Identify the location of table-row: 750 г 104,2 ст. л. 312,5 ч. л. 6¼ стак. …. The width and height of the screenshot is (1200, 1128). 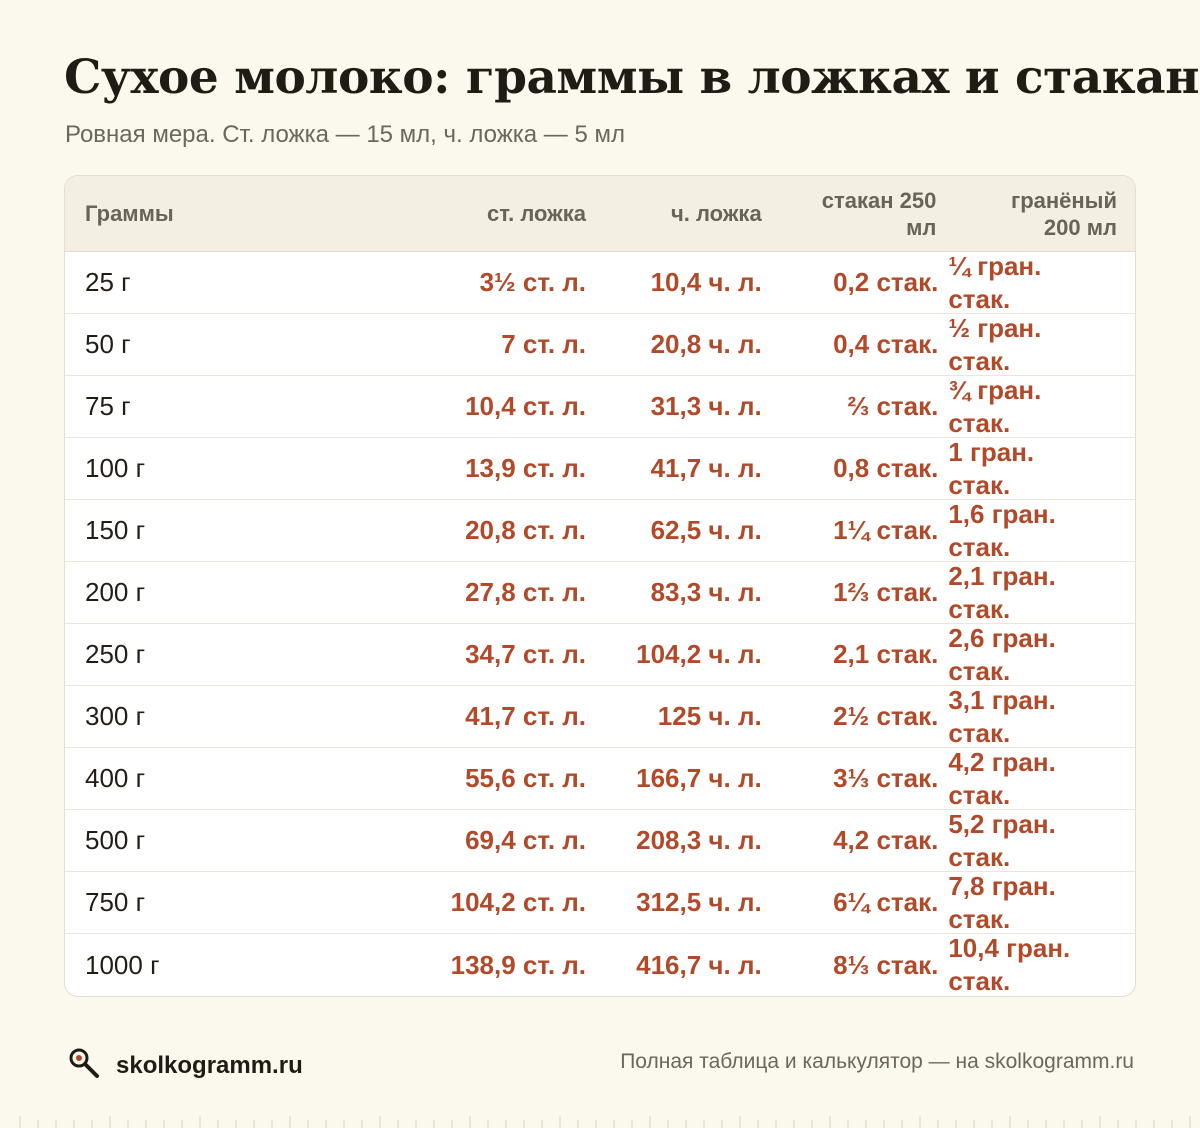
(600, 902).